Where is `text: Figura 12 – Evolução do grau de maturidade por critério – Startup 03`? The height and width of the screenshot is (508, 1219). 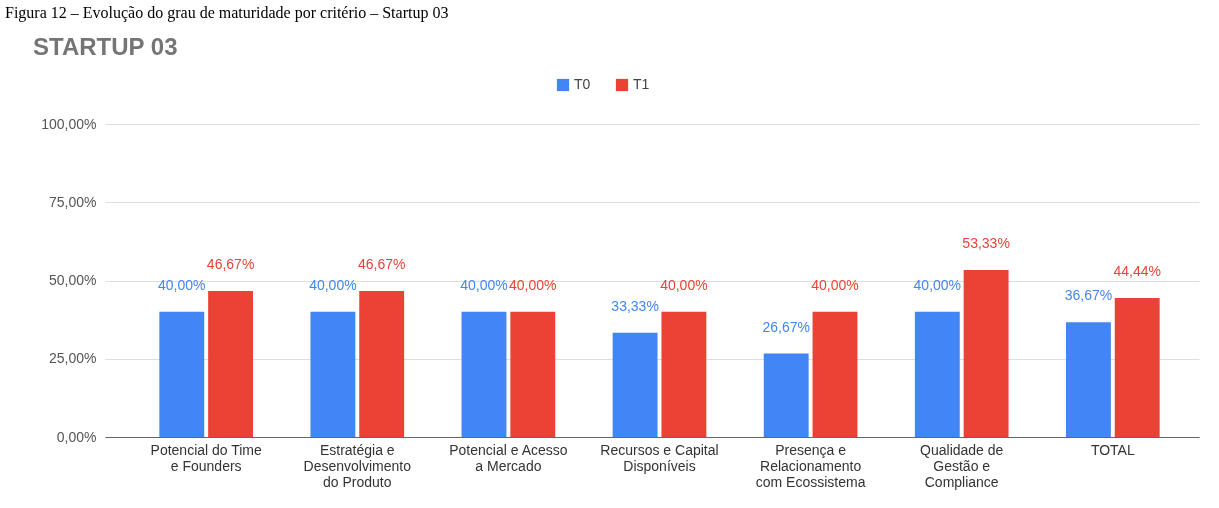 text: Figura 12 – Evolução do grau de maturidade por critério – Startup 03 is located at coordinates (227, 13).